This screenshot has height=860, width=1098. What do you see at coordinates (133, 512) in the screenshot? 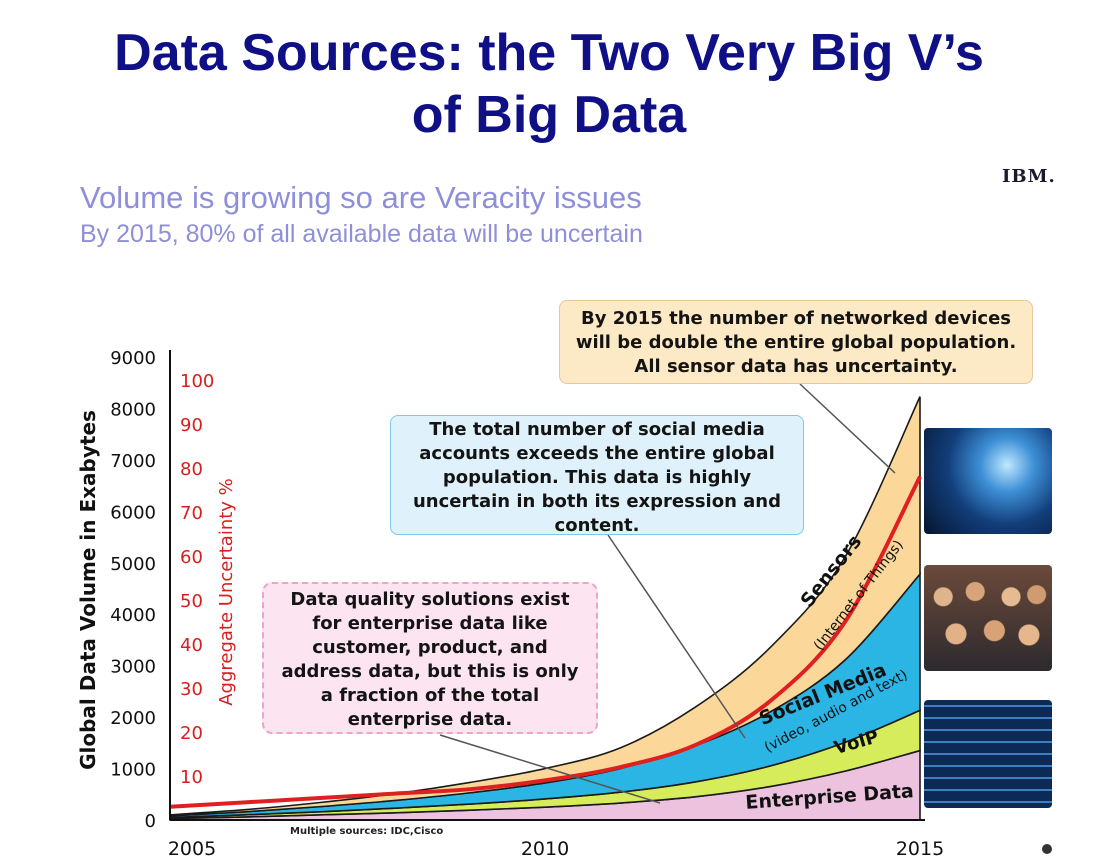
I see `y-tick-label: 6000` at bounding box center [133, 512].